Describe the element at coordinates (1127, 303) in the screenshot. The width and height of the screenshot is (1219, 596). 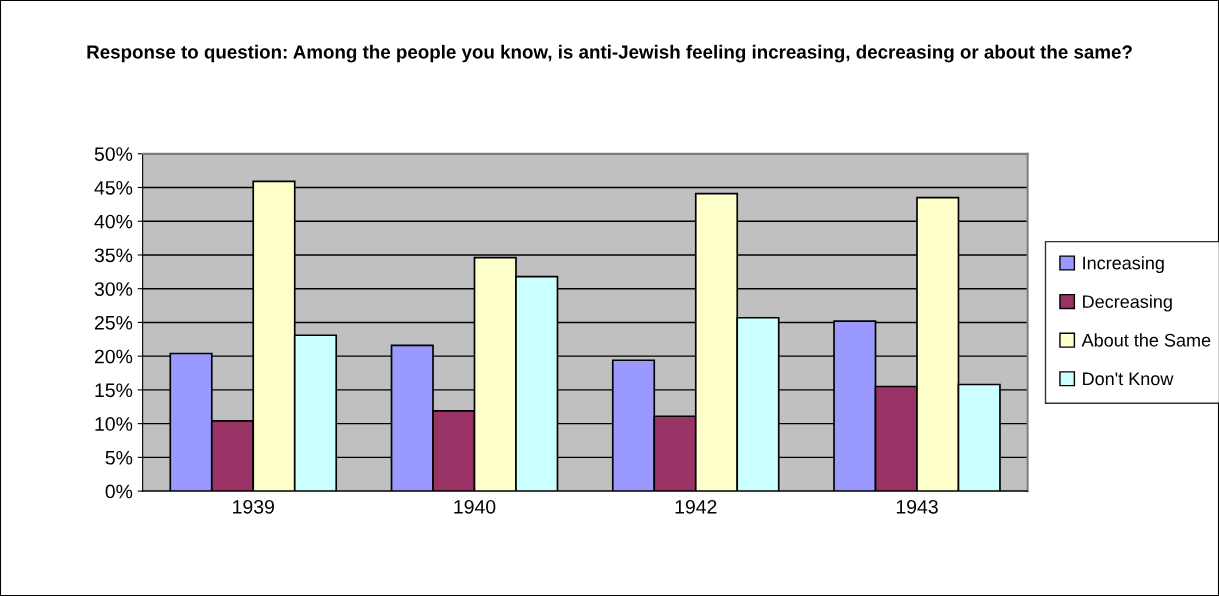
I see `legend-label: Decreasing` at that location.